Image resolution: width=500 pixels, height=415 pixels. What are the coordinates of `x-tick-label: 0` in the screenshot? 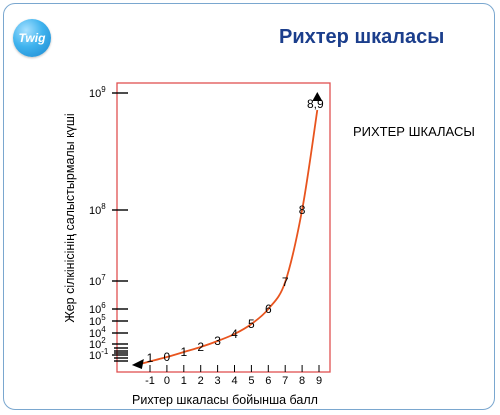 It's located at (167, 381).